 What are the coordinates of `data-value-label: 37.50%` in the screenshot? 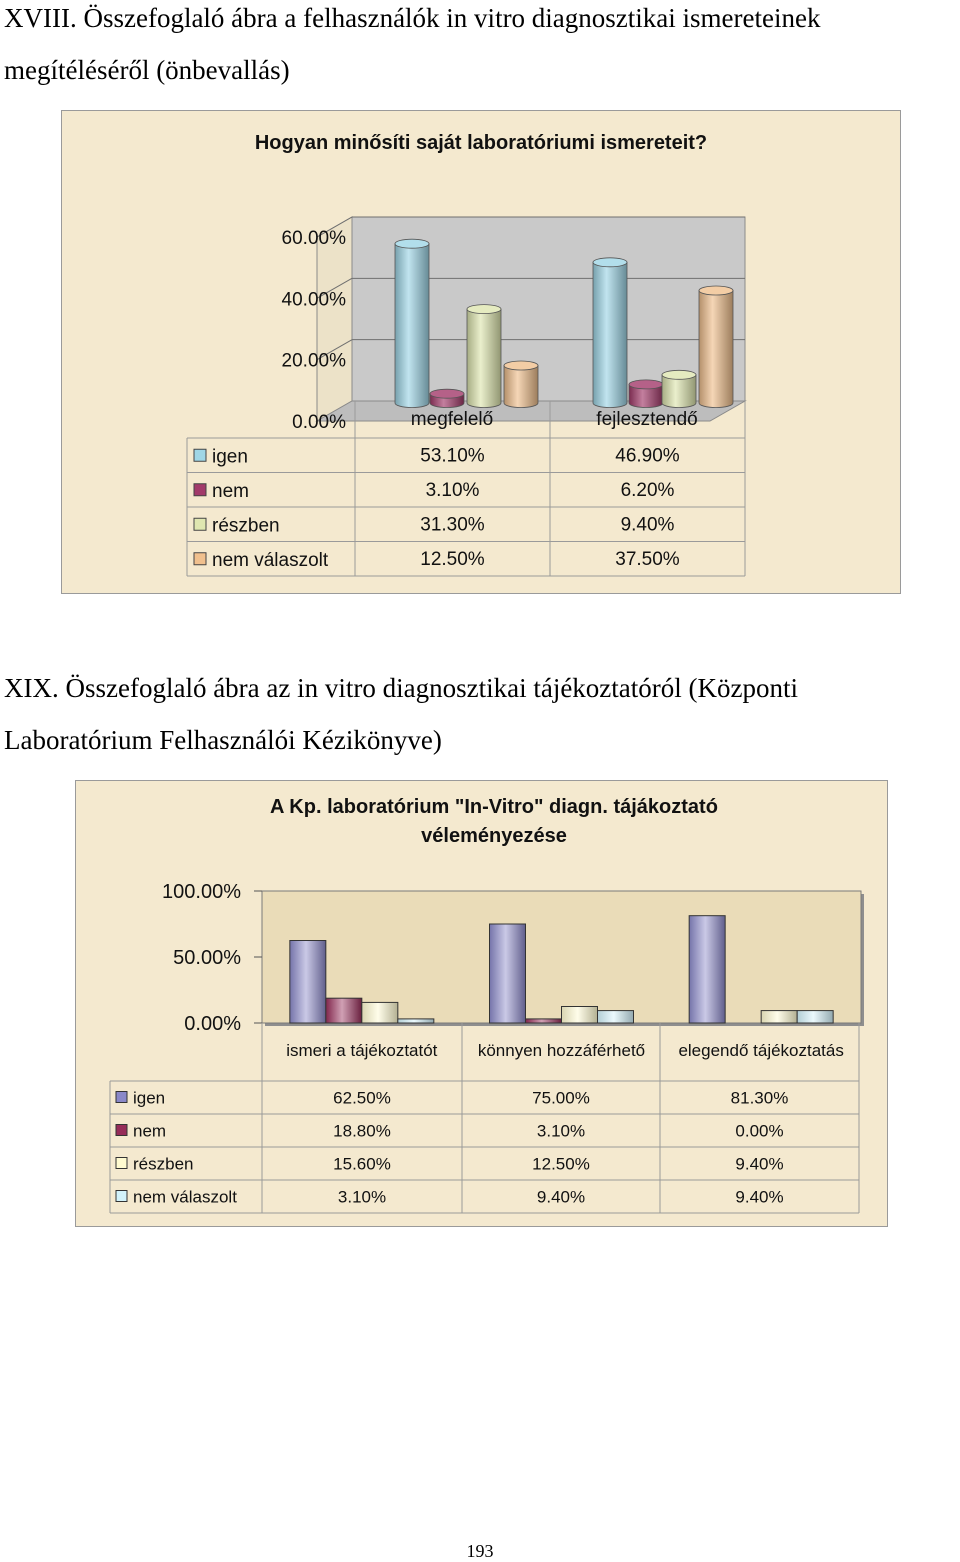 It's located at (647, 559).